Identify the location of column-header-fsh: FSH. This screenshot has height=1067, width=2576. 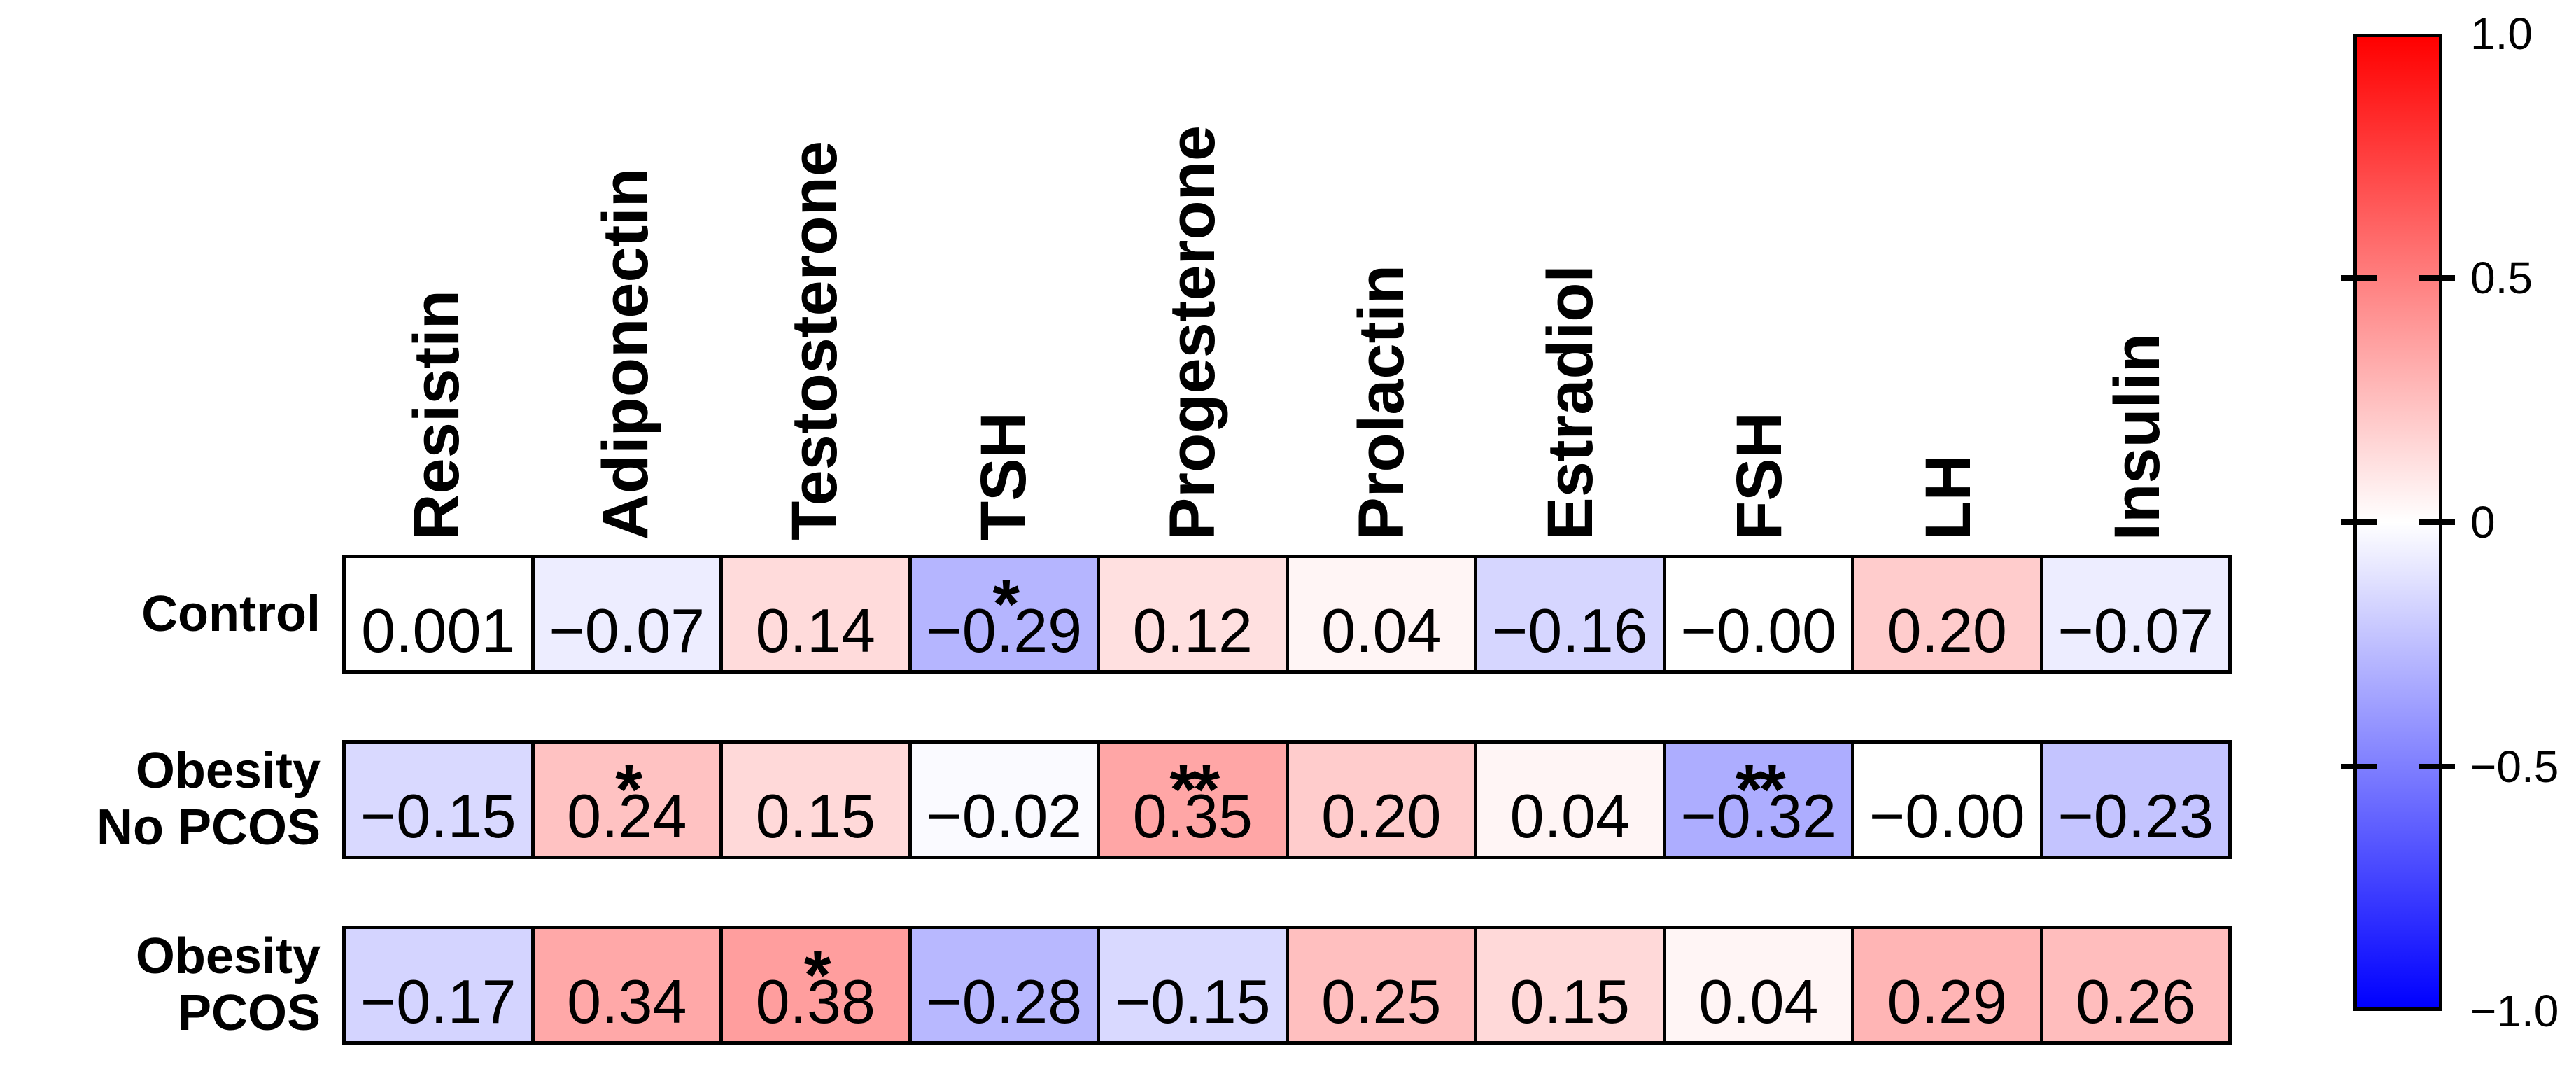
(1759, 270).